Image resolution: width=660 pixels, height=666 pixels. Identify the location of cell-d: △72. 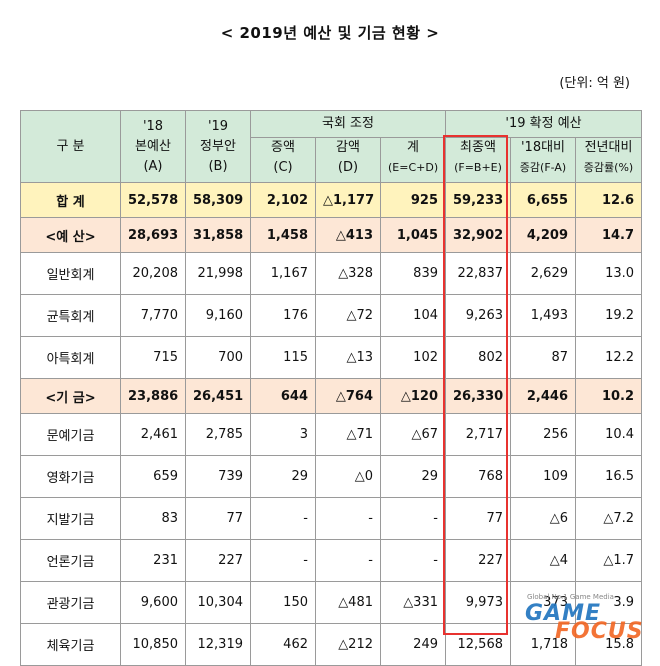
(348, 315).